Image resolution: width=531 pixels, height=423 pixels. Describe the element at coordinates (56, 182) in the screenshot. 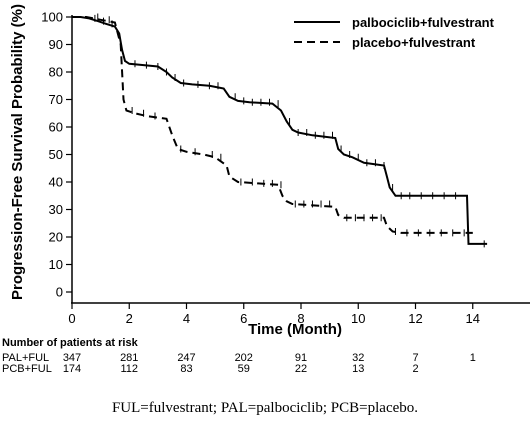

I see `y-tick-label: 40` at that location.